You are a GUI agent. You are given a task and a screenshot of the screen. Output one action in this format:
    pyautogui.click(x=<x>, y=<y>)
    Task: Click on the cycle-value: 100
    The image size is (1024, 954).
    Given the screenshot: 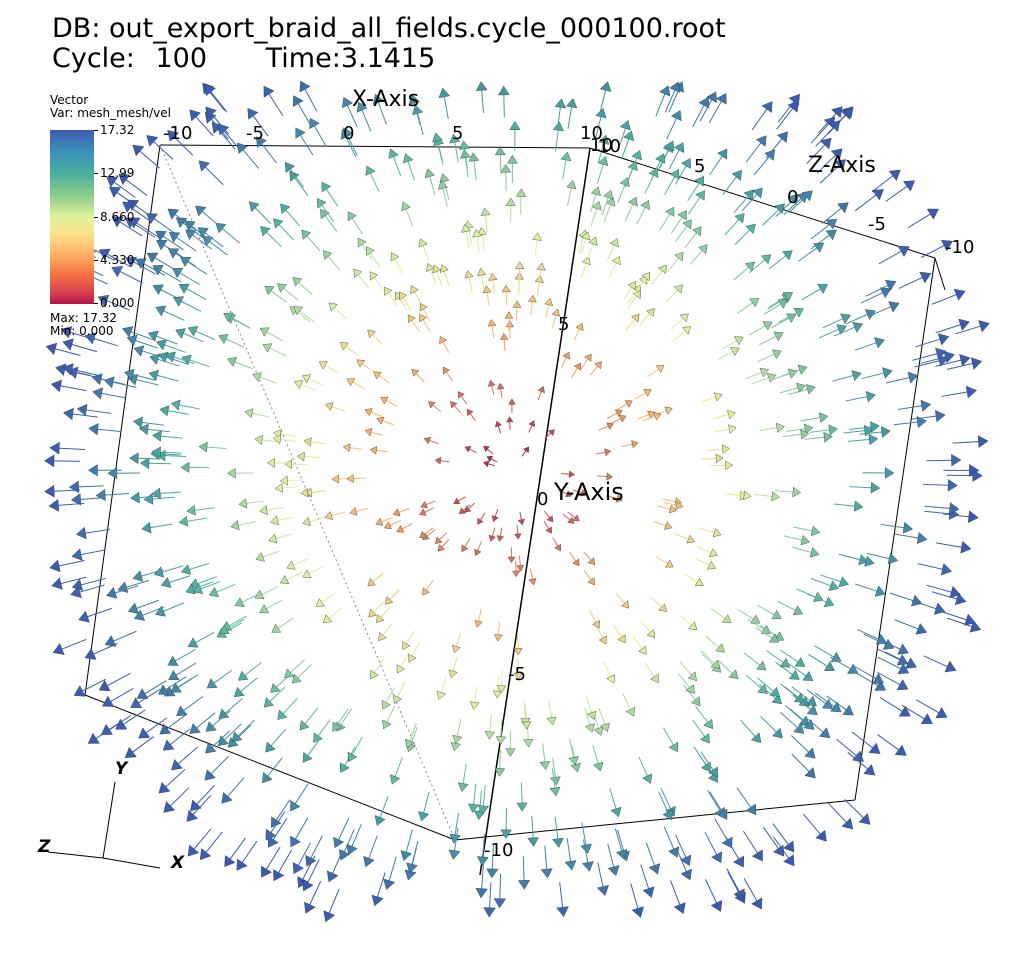 What is the action you would take?
    pyautogui.click(x=181, y=58)
    